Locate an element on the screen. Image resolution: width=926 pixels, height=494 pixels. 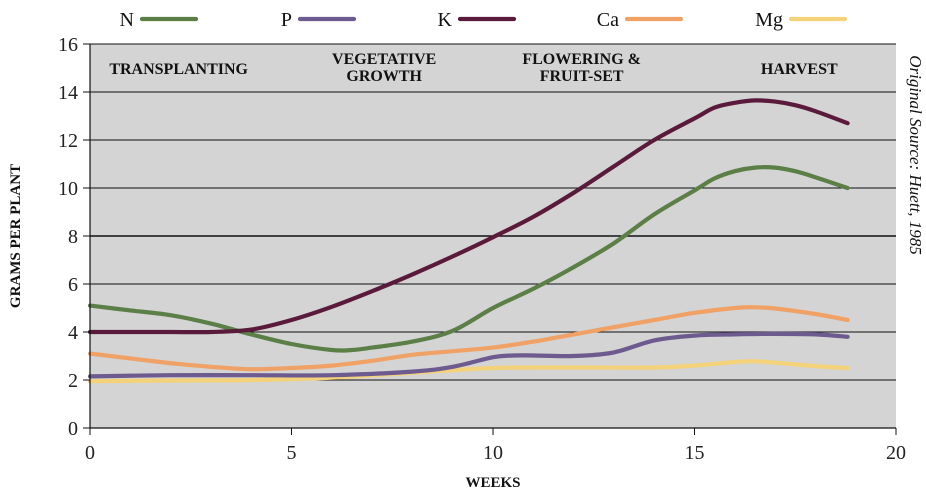
series-line-p is located at coordinates (468, 355).